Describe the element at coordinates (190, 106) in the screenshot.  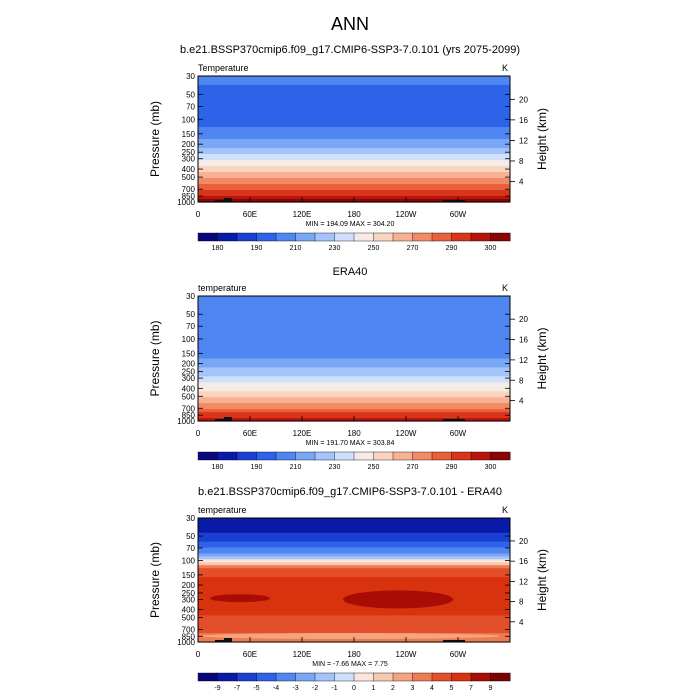
I see `pressure-tick-label: 70` at that location.